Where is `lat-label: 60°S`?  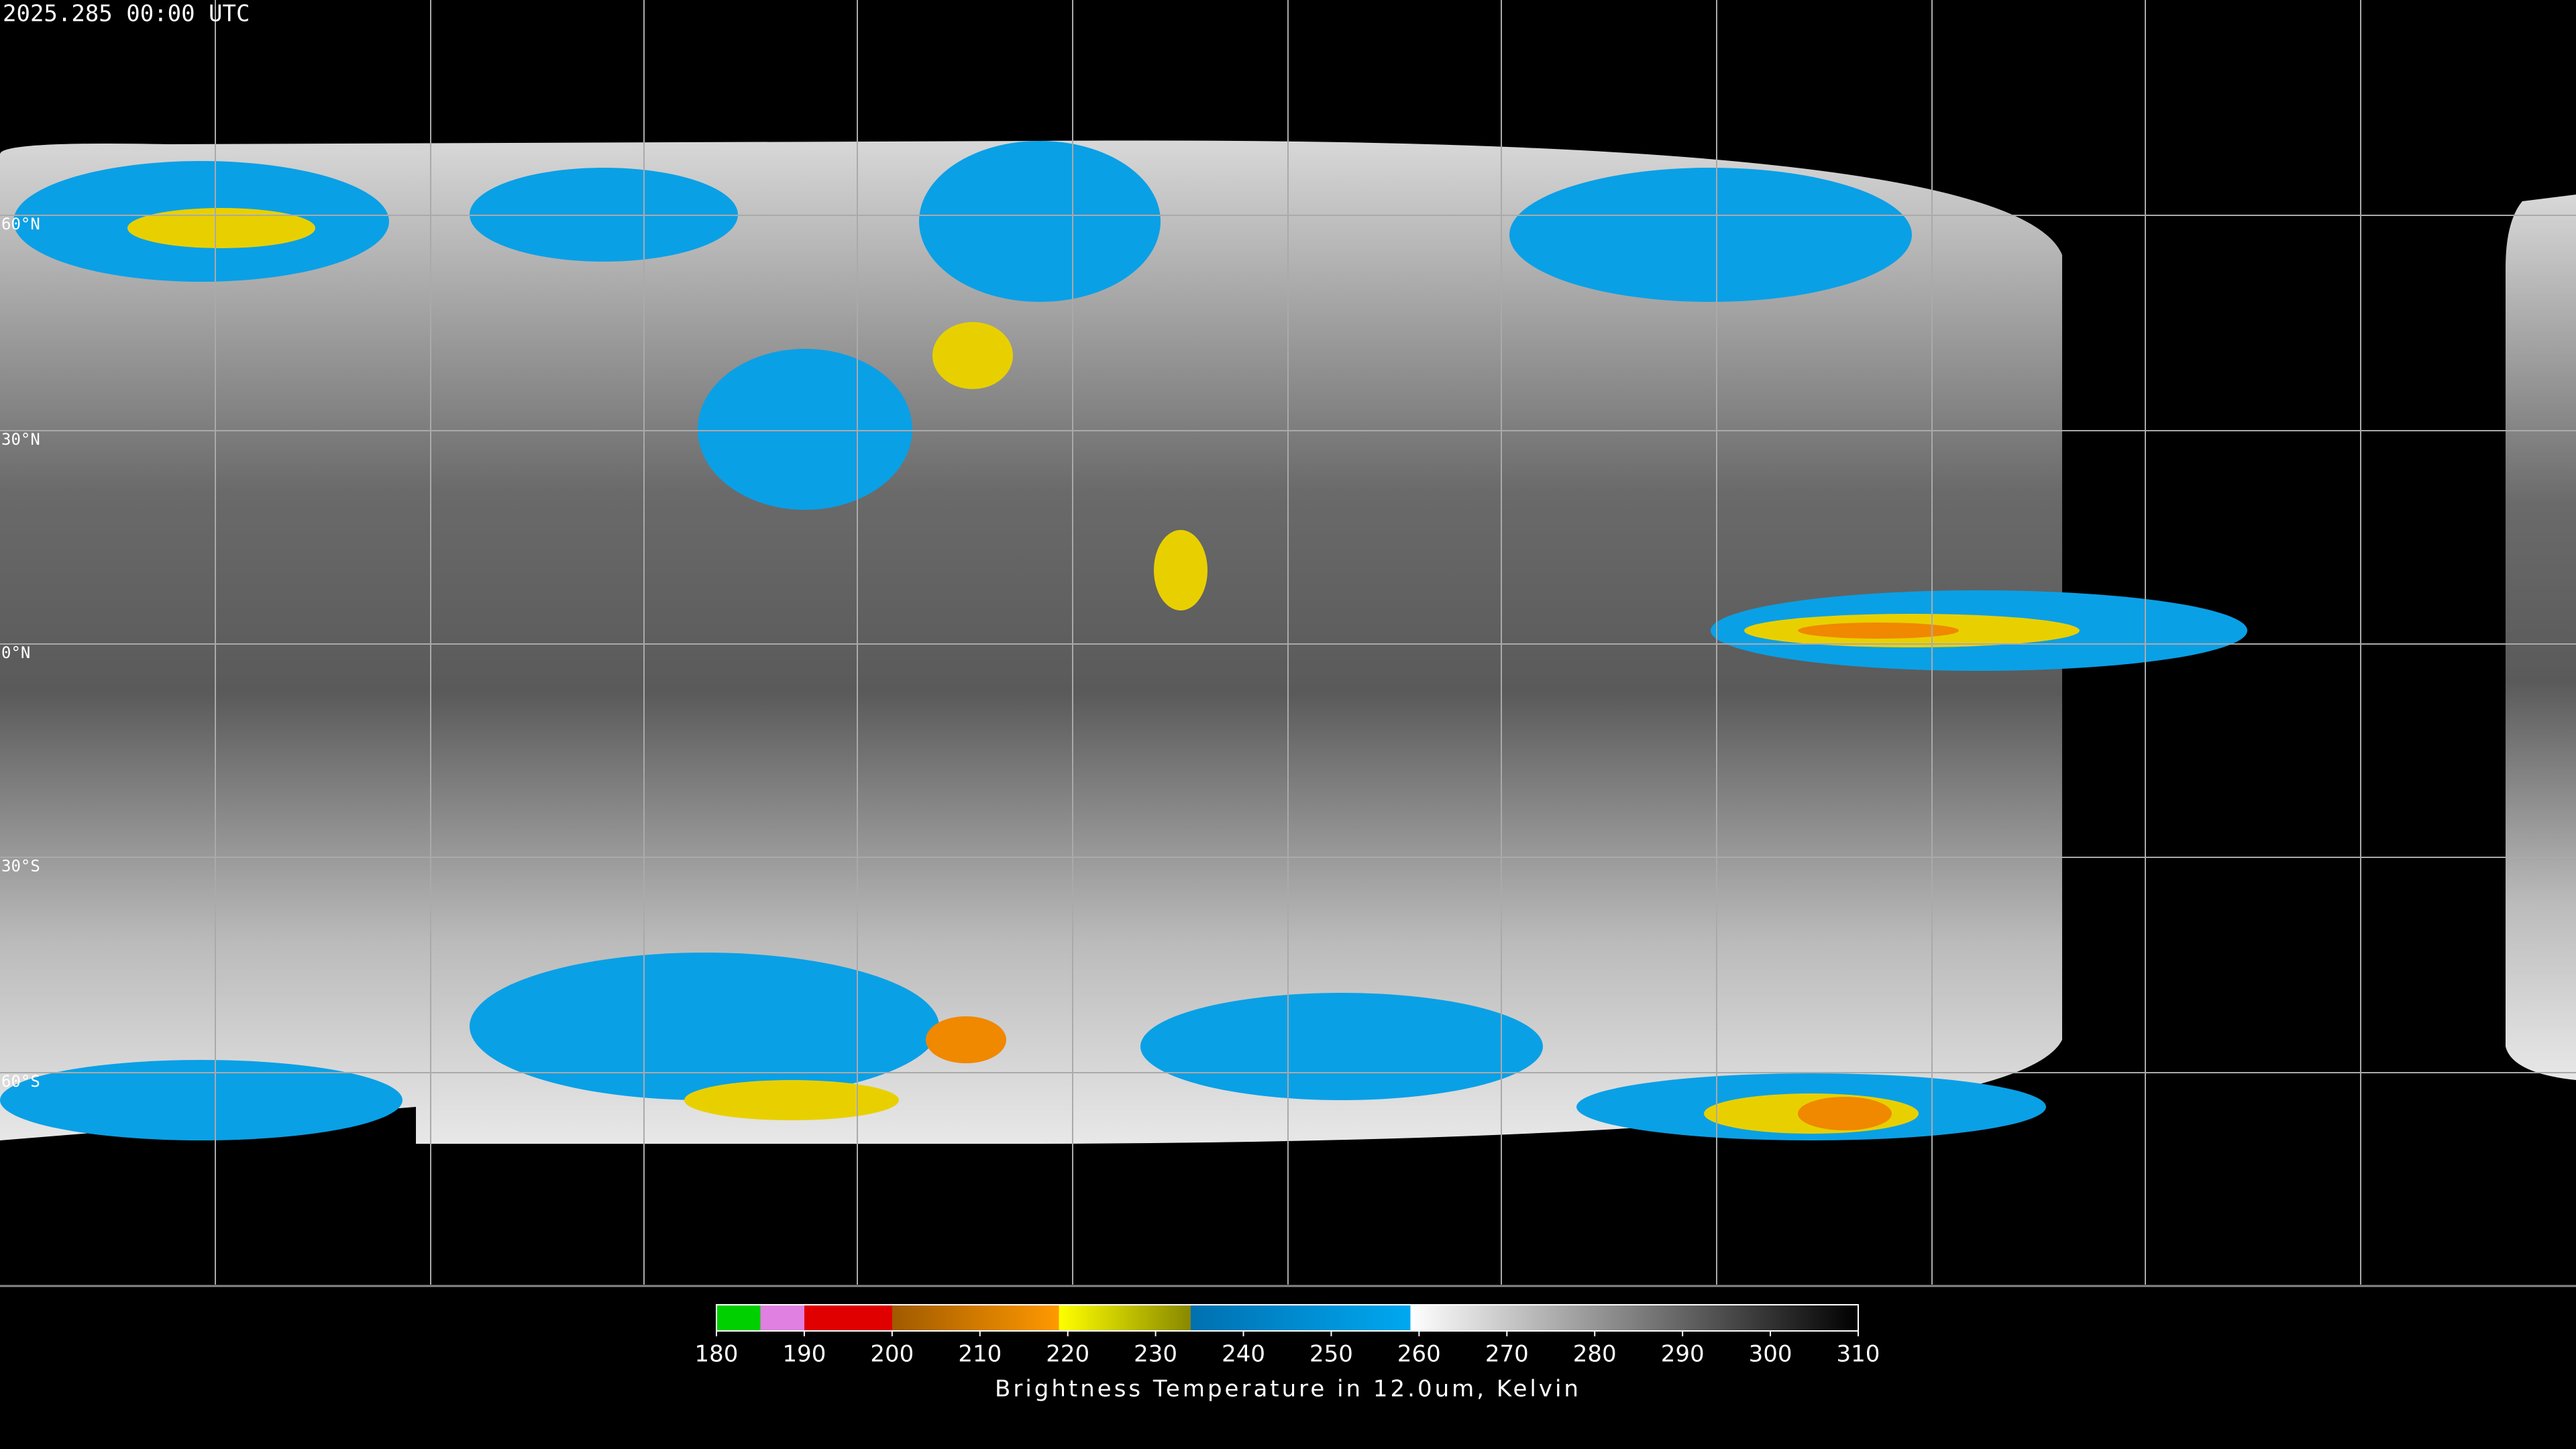 lat-label: 60°S is located at coordinates (20, 1081).